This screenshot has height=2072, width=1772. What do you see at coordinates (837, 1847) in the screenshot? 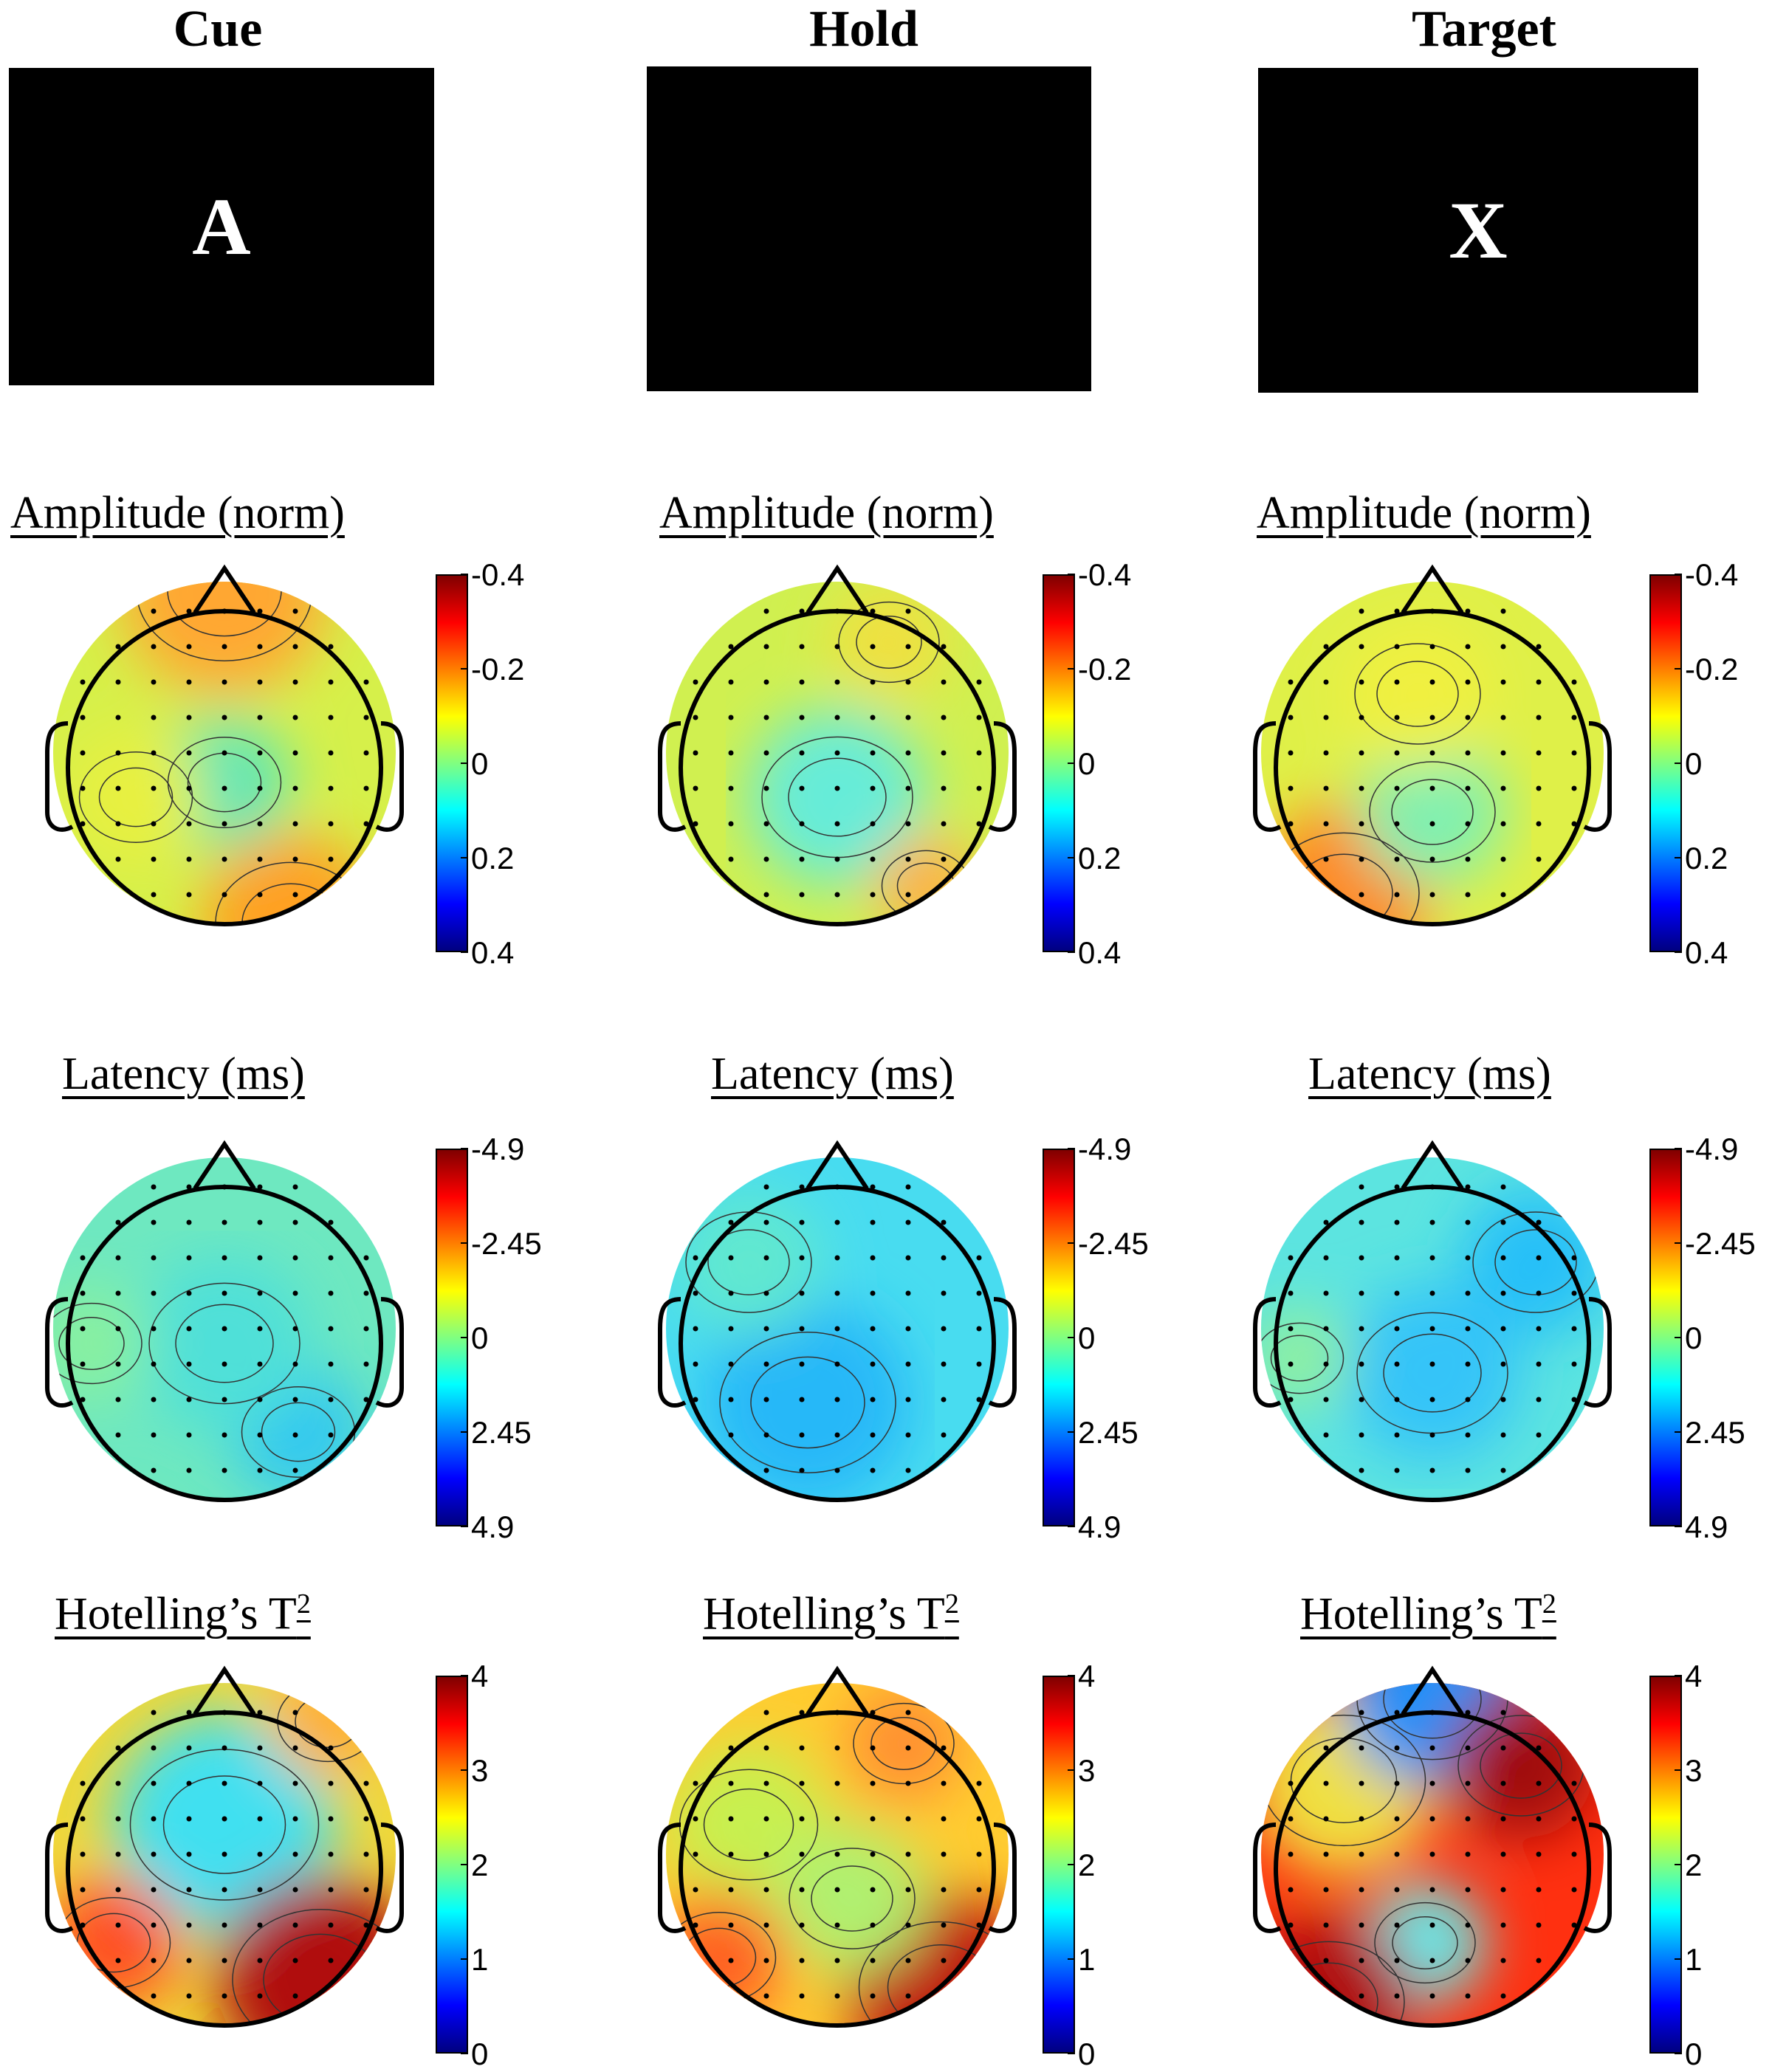
I see `topomap-hotelling-hold` at bounding box center [837, 1847].